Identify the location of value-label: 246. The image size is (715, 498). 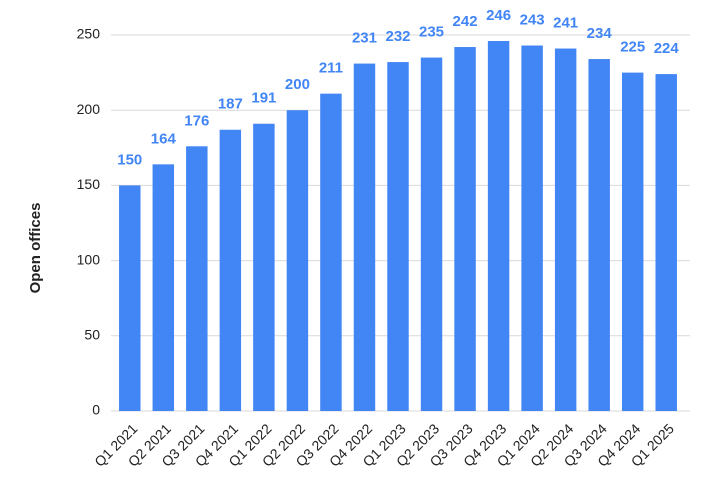
(498, 15).